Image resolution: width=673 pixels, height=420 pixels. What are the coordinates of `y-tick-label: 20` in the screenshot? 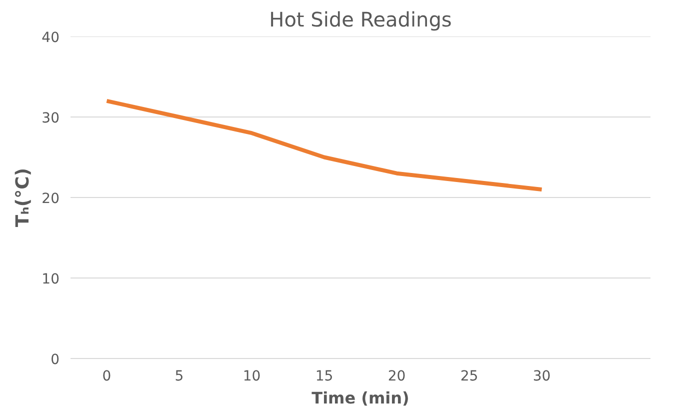 It's located at (51, 199).